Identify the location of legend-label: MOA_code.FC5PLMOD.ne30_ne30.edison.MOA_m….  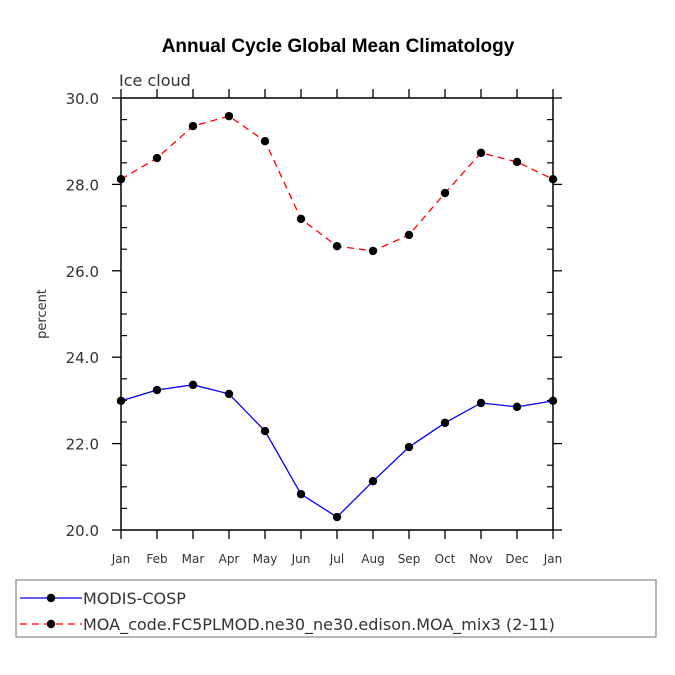
(319, 625).